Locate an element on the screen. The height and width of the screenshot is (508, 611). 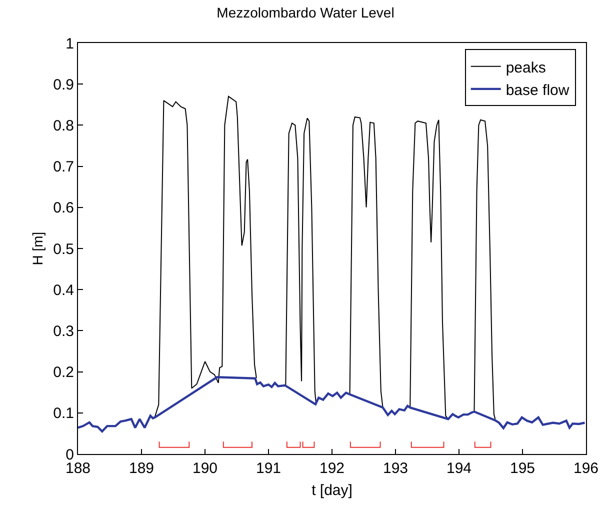
y-axis-title: H [m] is located at coordinates (38, 249).